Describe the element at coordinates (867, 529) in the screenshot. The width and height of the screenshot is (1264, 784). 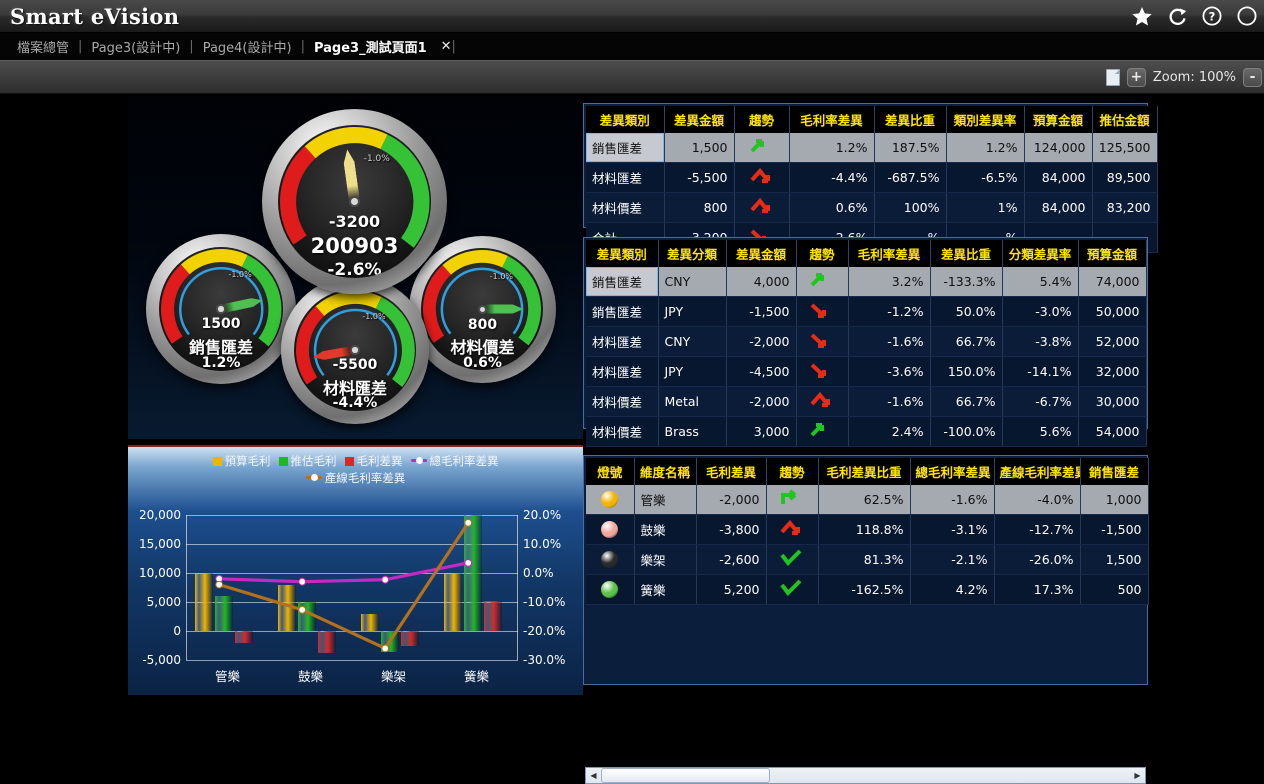
I see `table-row: 鼓樂 -3,800 118.8% -3.1% -12.7% -1,500` at that location.